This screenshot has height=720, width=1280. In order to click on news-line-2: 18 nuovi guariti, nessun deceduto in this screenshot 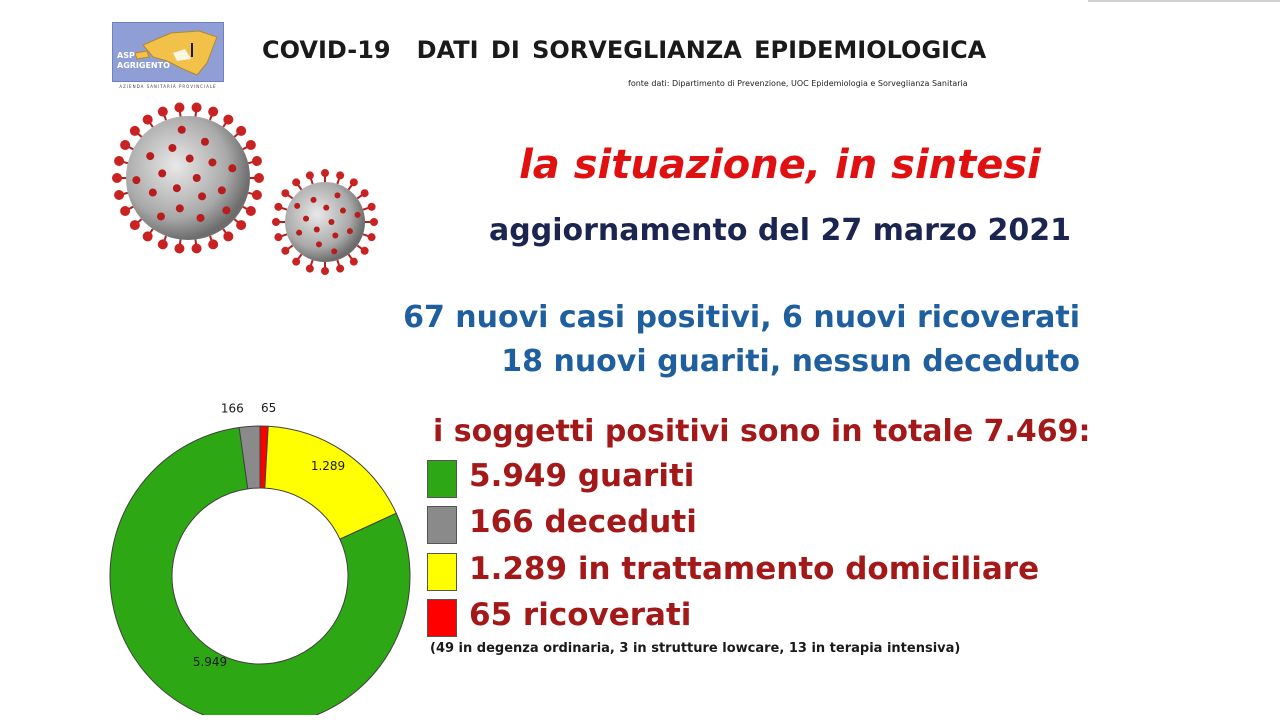, I will do `click(790, 361)`.